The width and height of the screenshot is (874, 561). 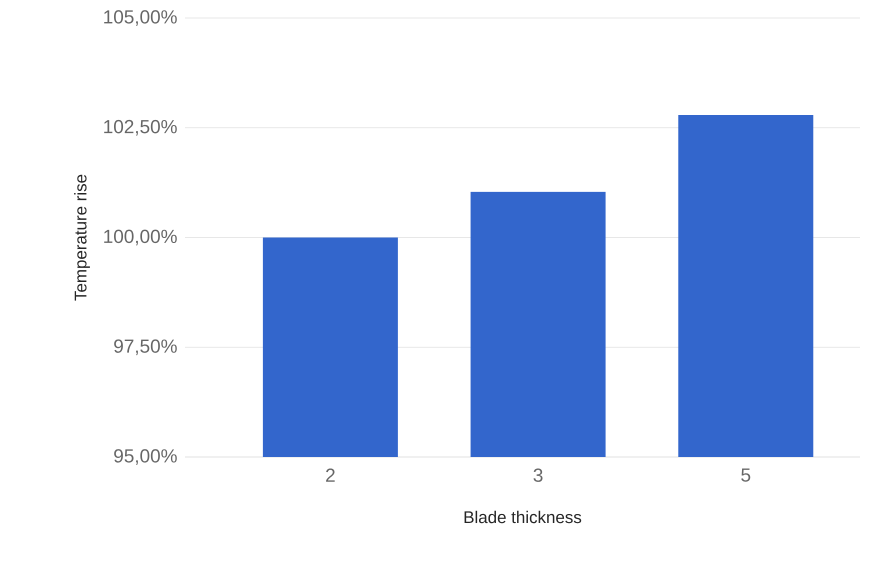 I want to click on y-tick-label: 102,50%, so click(x=140, y=128).